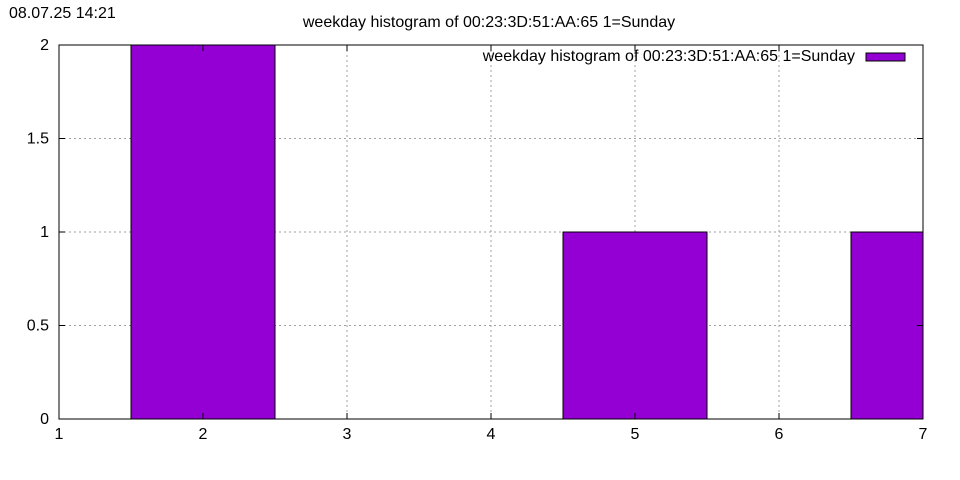 The height and width of the screenshot is (480, 960). I want to click on y-tick-label: 0.5, so click(38, 326).